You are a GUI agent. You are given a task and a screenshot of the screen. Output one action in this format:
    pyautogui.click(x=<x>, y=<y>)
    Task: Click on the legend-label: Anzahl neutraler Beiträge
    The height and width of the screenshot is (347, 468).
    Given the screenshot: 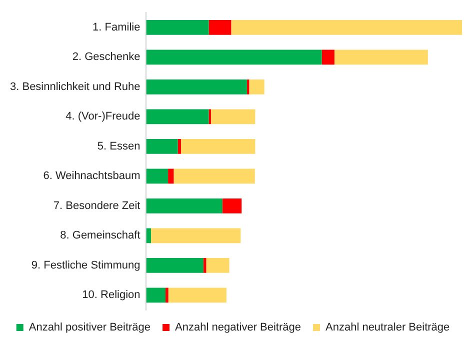 What is the action you would take?
    pyautogui.click(x=388, y=328)
    